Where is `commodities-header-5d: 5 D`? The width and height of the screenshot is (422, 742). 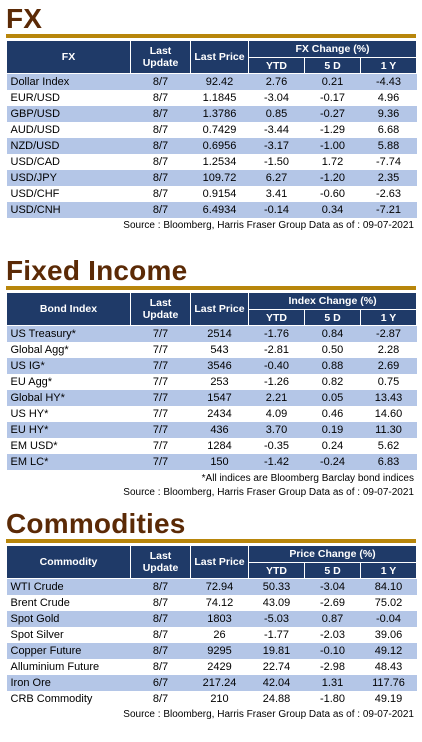 commodities-header-5d: 5 D is located at coordinates (332, 570).